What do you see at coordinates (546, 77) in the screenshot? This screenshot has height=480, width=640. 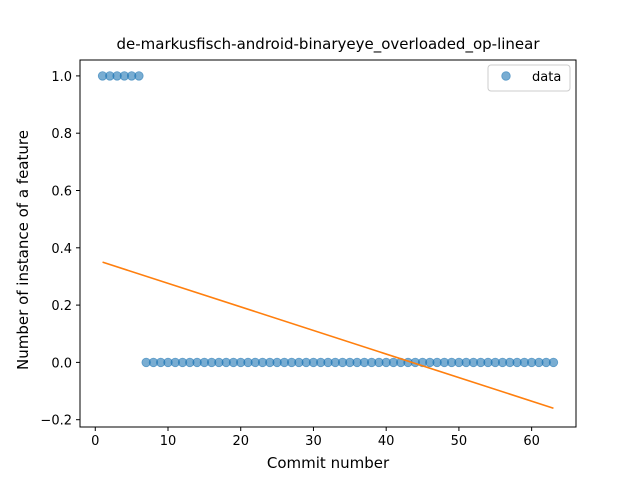 I see `legend-label: data` at bounding box center [546, 77].